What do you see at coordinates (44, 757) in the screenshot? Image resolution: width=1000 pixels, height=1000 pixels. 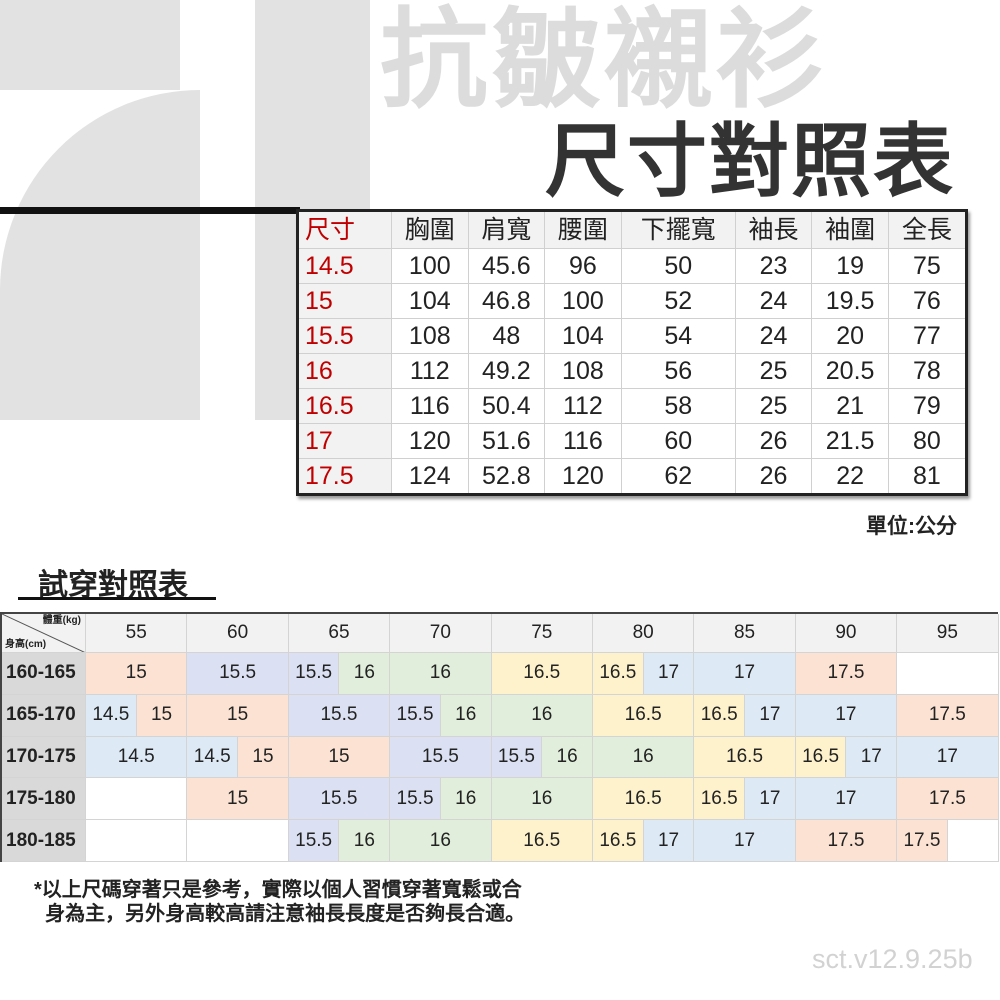 I see `height-header: 170-175` at bounding box center [44, 757].